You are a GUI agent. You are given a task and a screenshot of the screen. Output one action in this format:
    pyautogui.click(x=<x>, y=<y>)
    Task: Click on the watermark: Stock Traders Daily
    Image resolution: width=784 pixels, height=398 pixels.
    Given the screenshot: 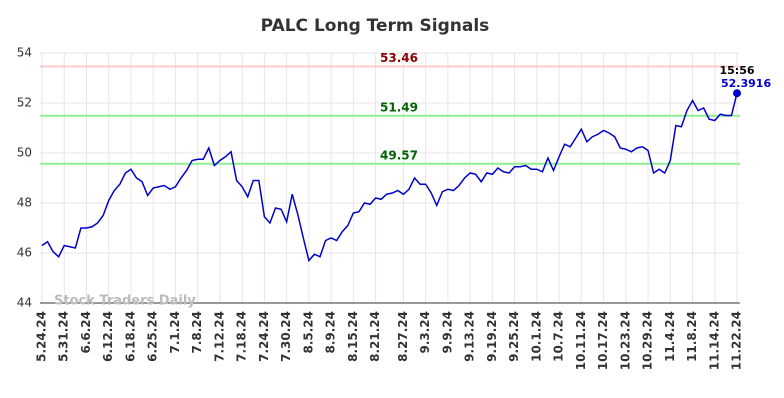 What is the action you would take?
    pyautogui.click(x=125, y=301)
    